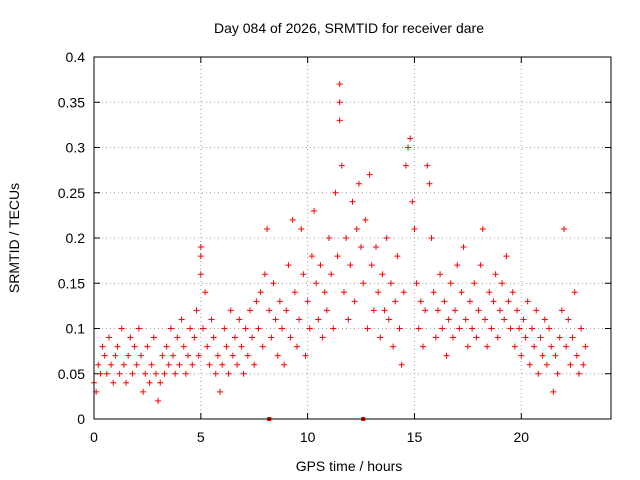  I want to click on y-axis-label: SRMTID / TECUs, so click(14, 238).